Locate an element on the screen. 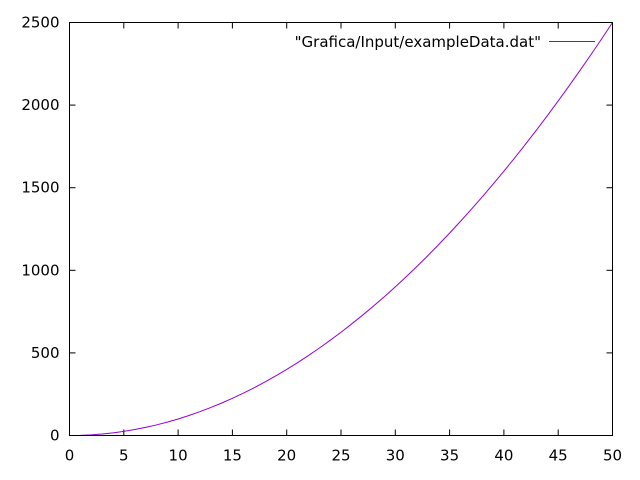 Image resolution: width=640 pixels, height=480 pixels. x-axis-tick-labels: 0 5 10 15 20 25 30 35 40 45 50 is located at coordinates (343, 456).